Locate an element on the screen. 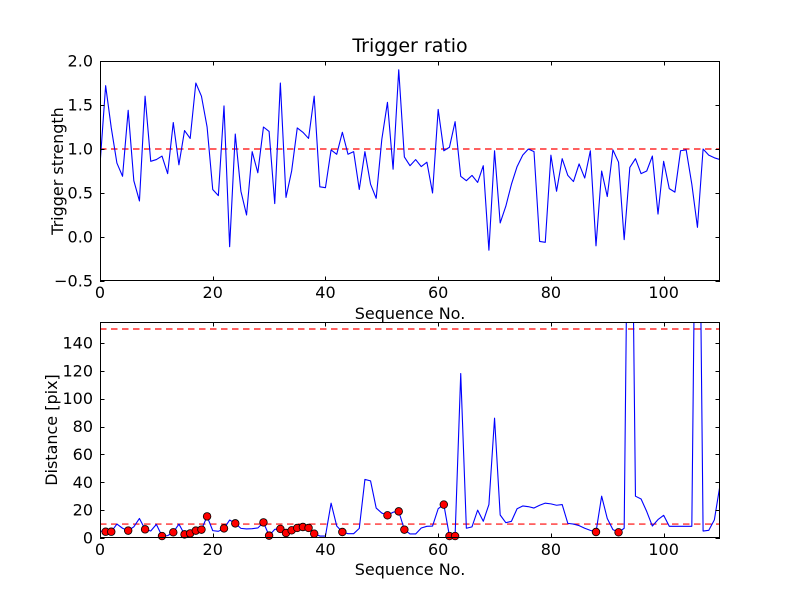 This screenshot has width=800, height=600. top-x-tick-label: 60 is located at coordinates (438, 292).